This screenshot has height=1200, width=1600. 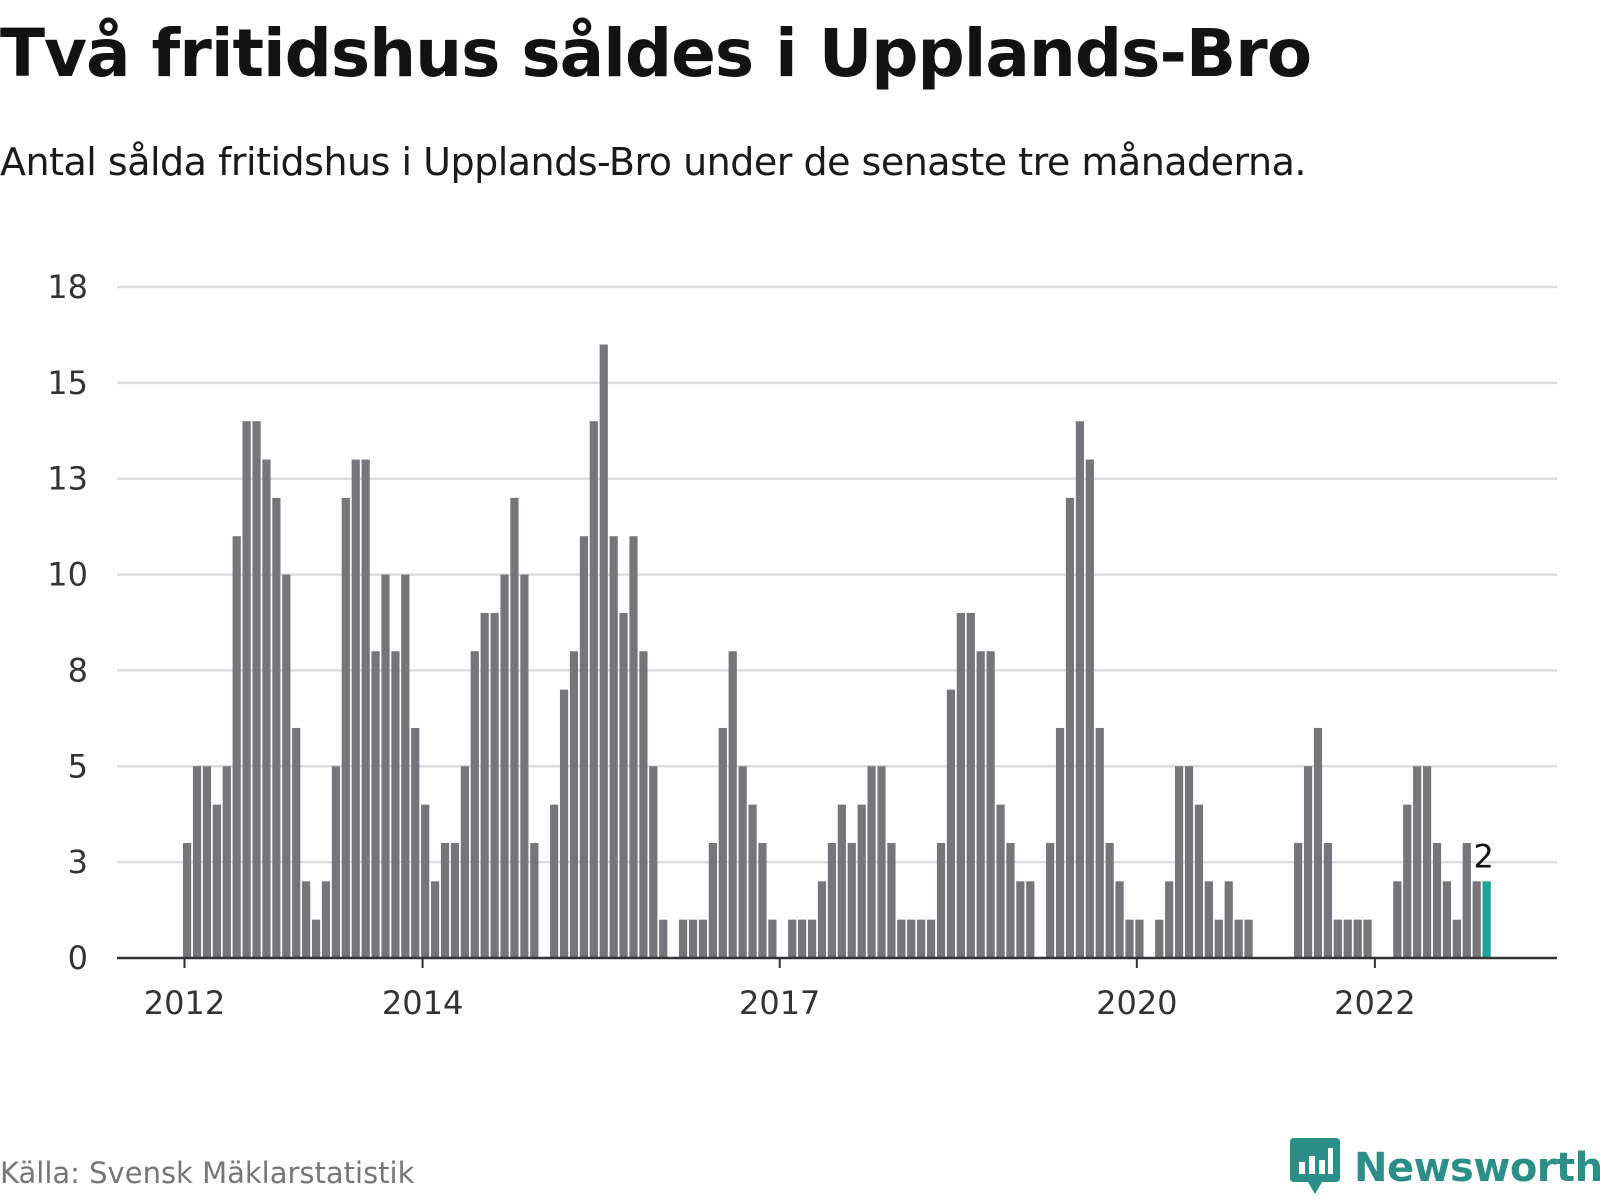 What do you see at coordinates (422, 1003) in the screenshot?
I see `x-tick-label: 2014` at bounding box center [422, 1003].